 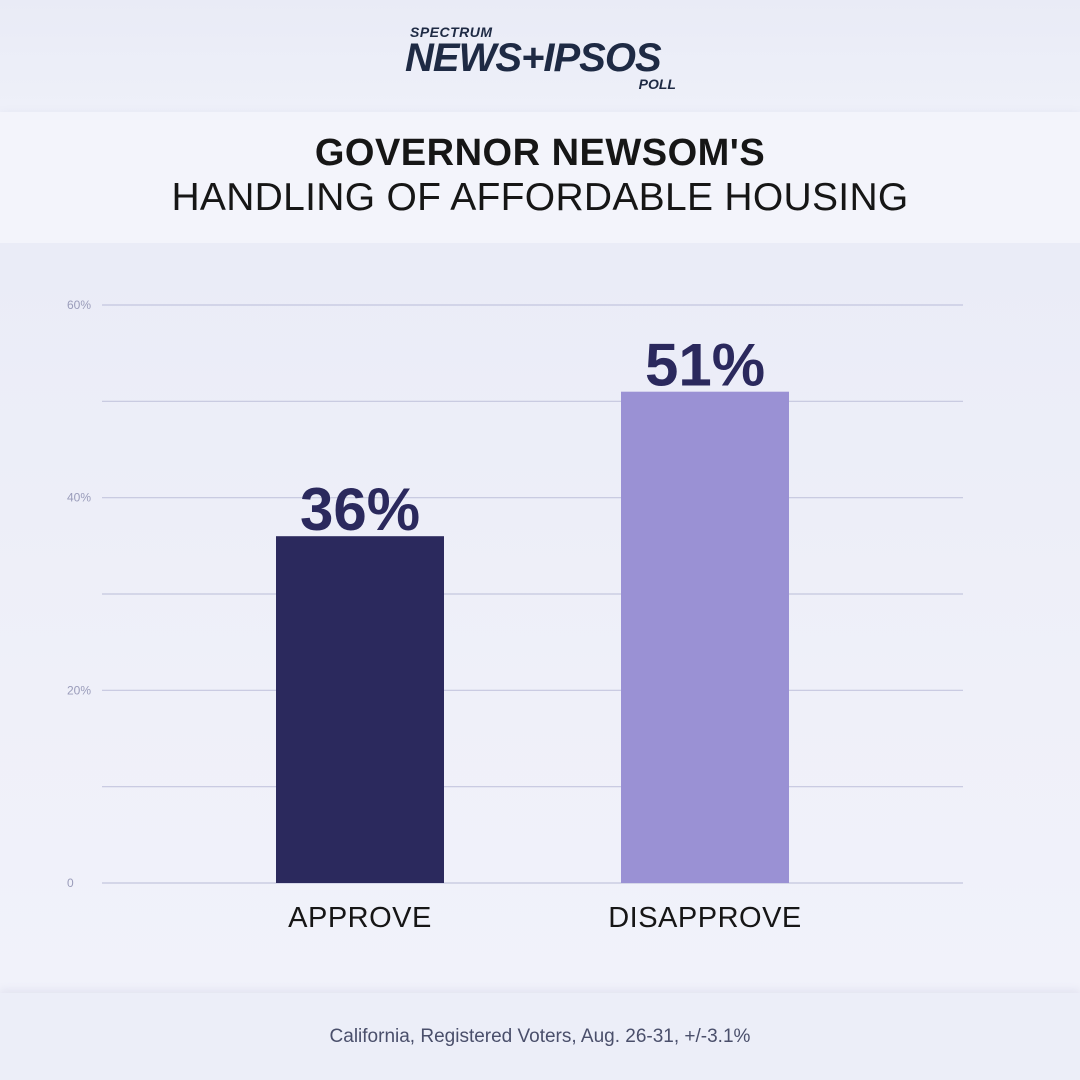 What do you see at coordinates (540, 153) in the screenshot?
I see `chart-title: GOVERNOR NEWSOM'S` at bounding box center [540, 153].